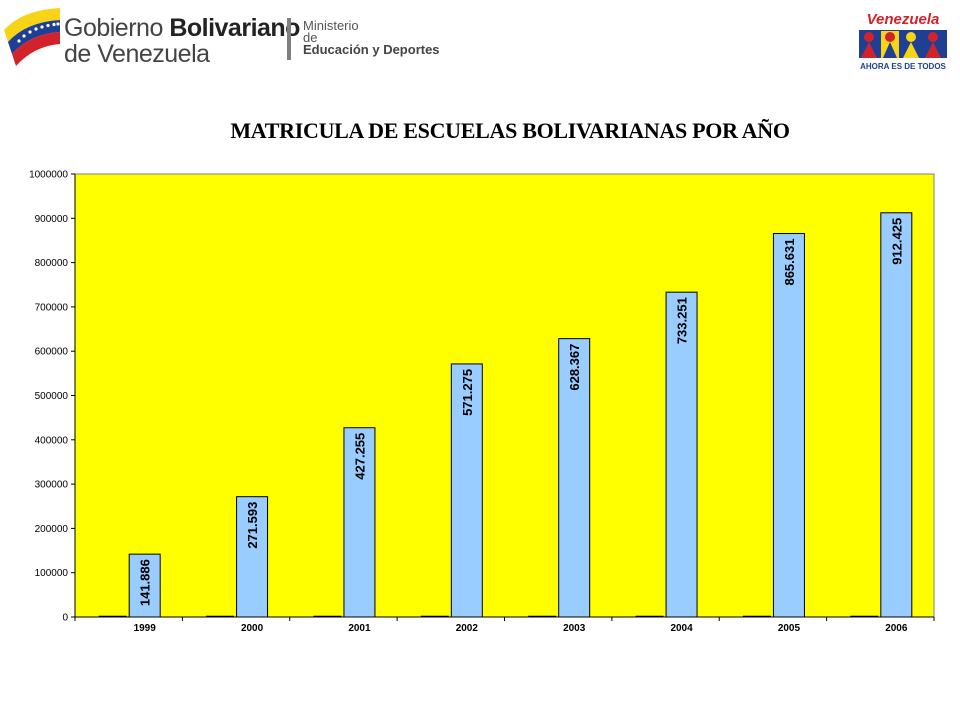 The image size is (960, 720). Describe the element at coordinates (52, 307) in the screenshot. I see `y-tick-label: 700000` at that location.